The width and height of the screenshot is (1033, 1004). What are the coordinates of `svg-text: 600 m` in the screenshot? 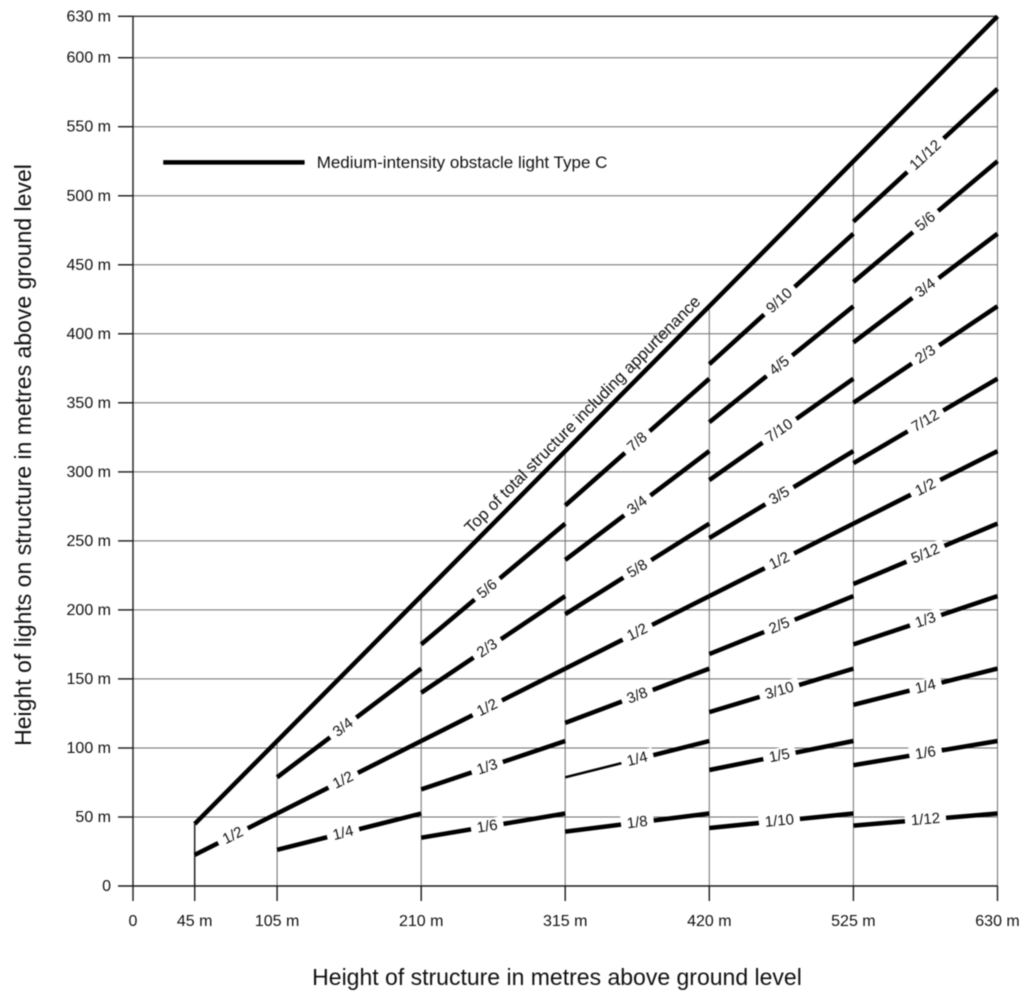 It's located at (89, 58).